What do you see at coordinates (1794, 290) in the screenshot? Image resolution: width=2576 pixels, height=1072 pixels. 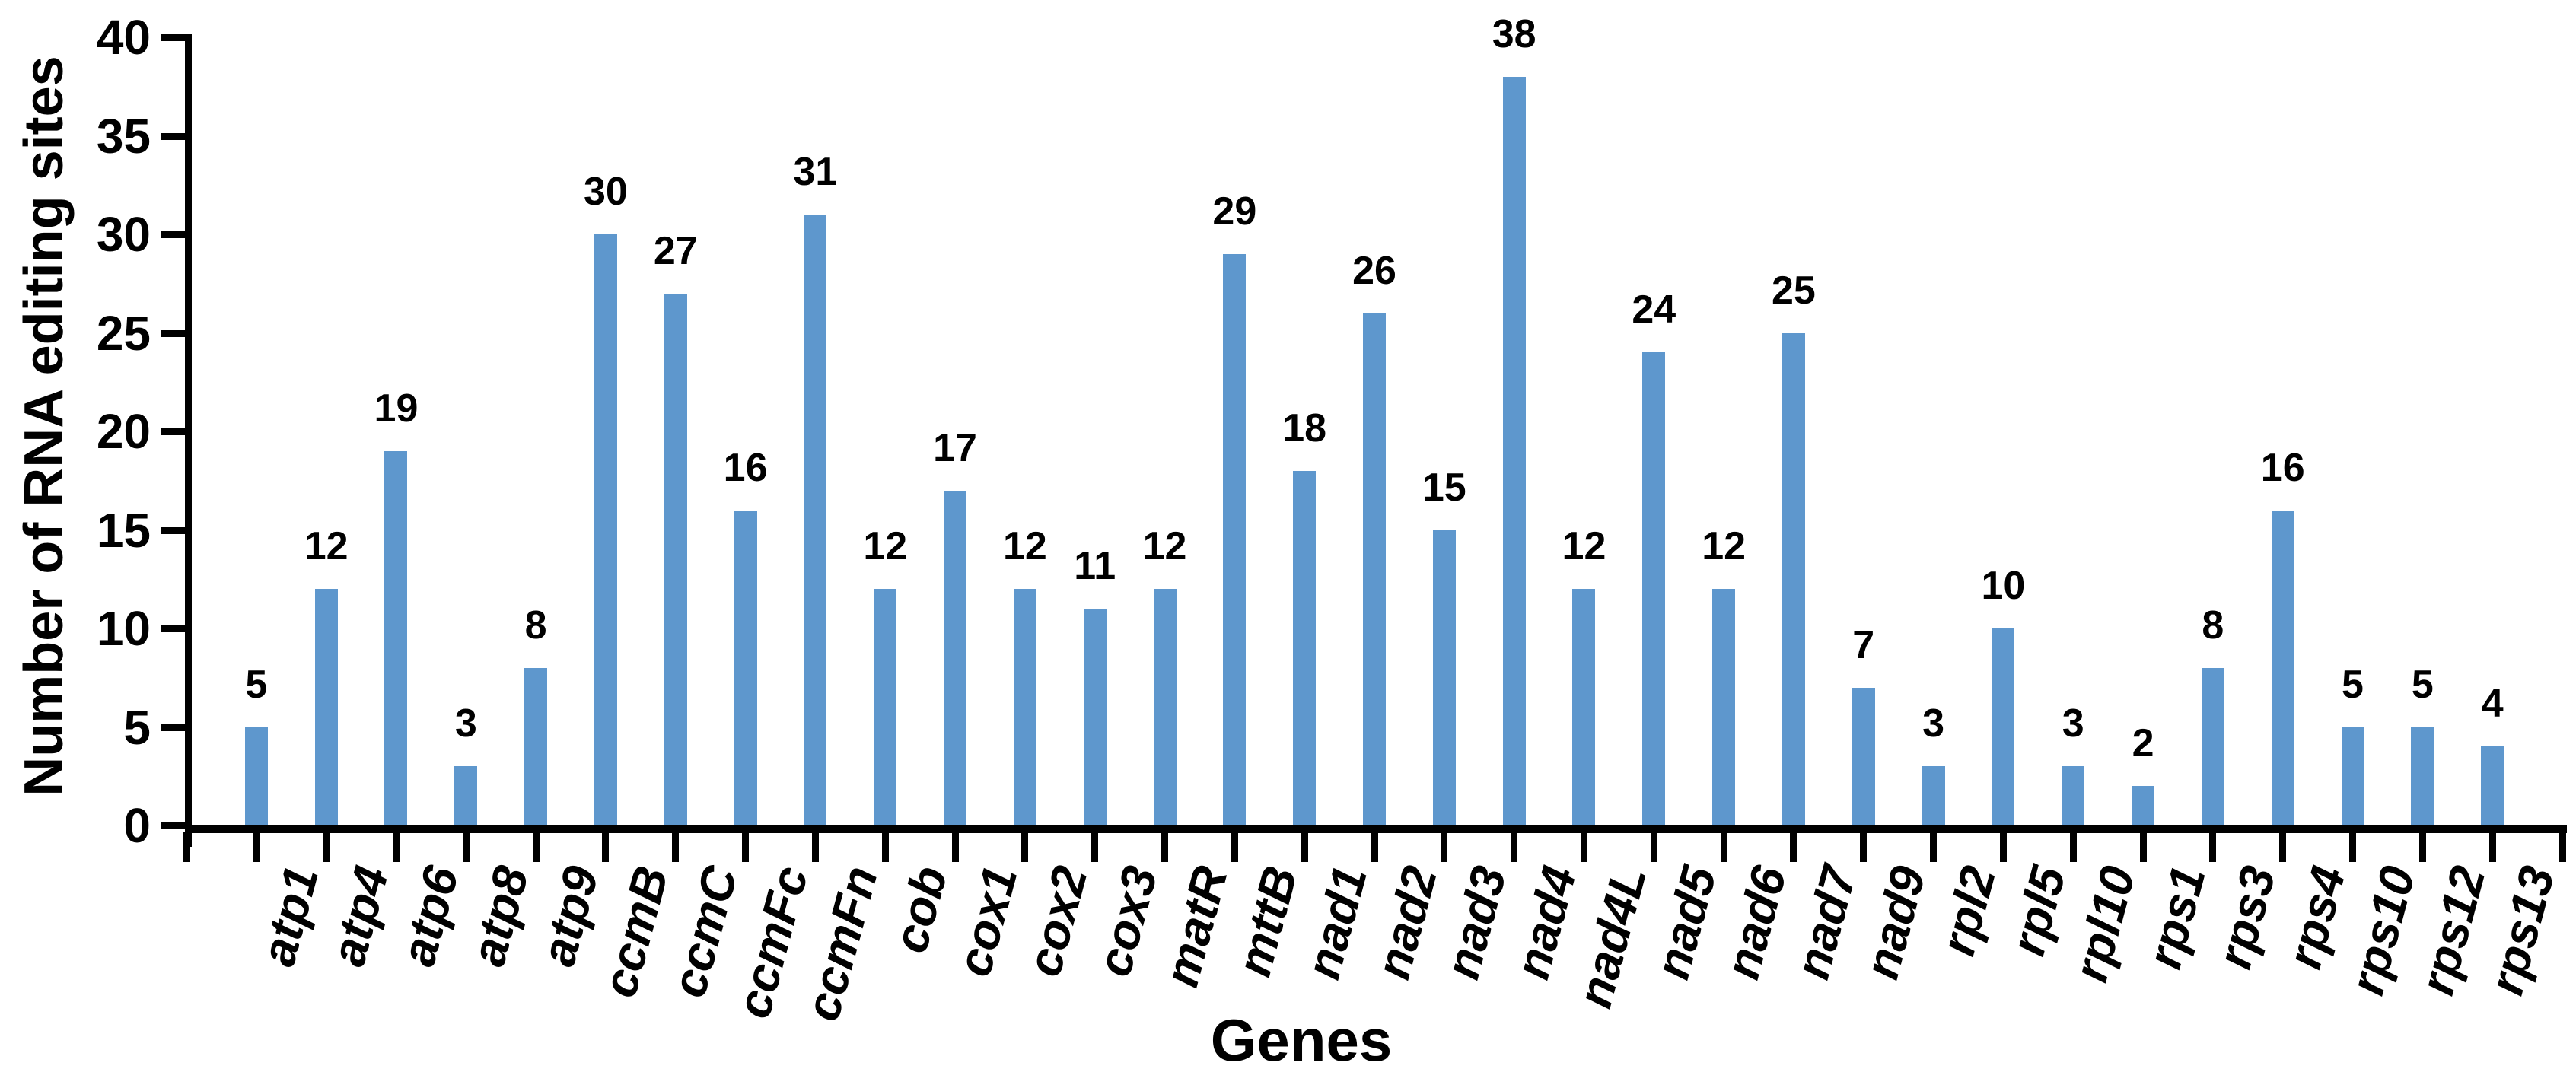 I see `bar-value-label: 25` at bounding box center [1794, 290].